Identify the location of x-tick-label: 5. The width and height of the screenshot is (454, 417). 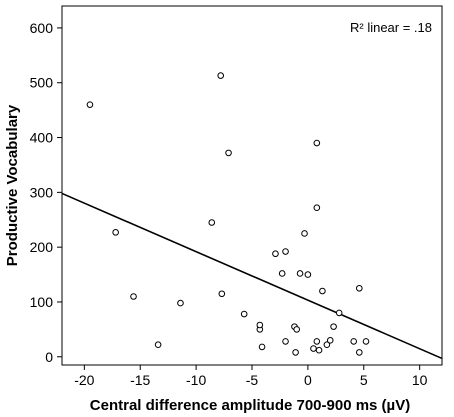
(364, 380).